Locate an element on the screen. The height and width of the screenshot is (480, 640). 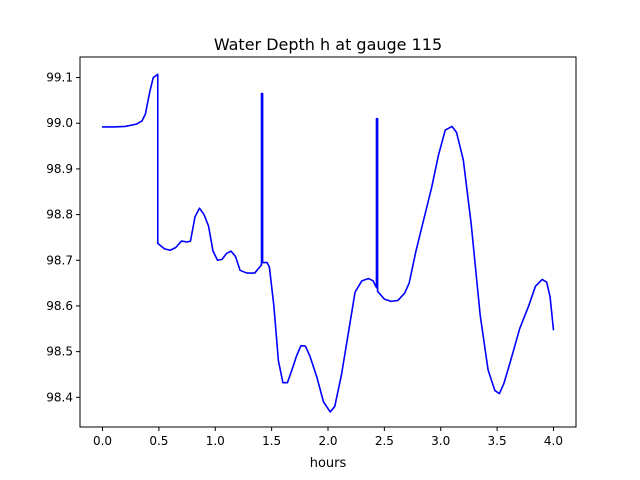
x-tick-label: 1.0 is located at coordinates (215, 441).